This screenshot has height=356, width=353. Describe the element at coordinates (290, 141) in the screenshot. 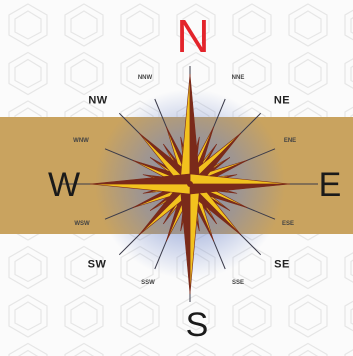

I see `east-northeast-label: ENE` at that location.